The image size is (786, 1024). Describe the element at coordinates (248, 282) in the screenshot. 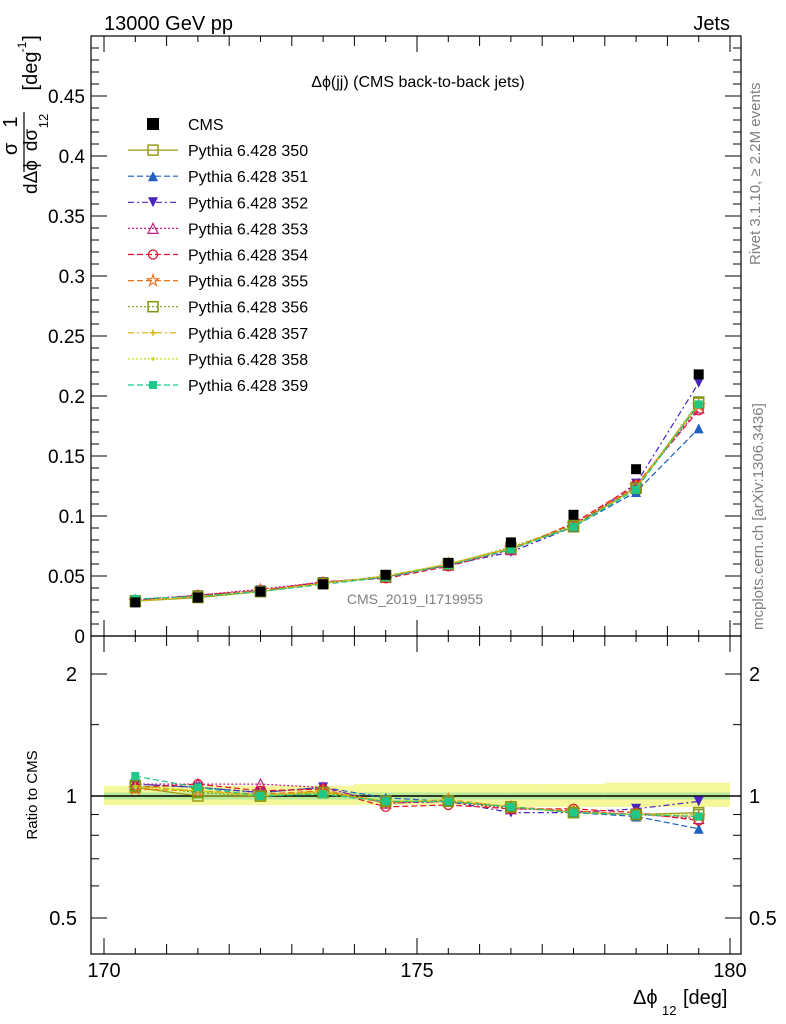

I see `legend-label: Pythia 6.428 355` at that location.